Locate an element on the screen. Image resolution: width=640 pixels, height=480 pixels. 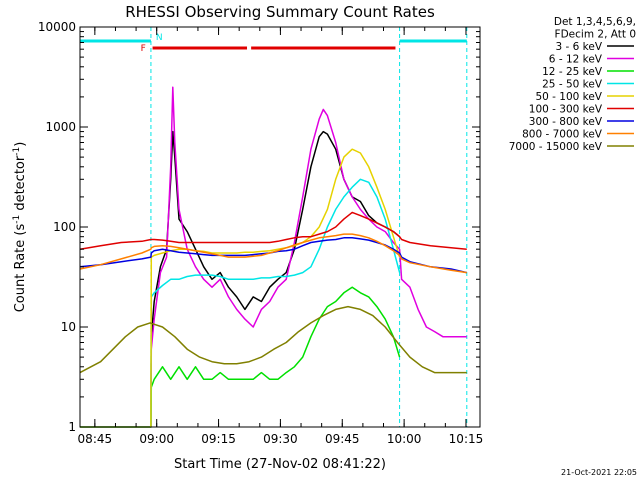
y-tick-label: 1 is located at coordinates (72, 427).